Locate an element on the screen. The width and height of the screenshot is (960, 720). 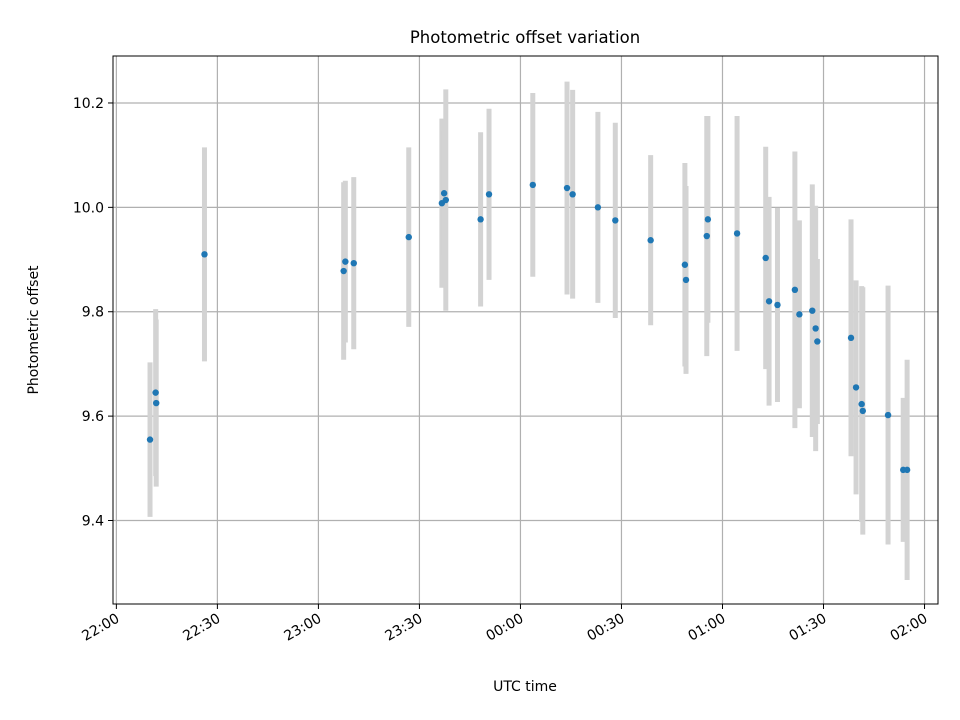
y-tick-label: 10.0 is located at coordinates (88, 208).